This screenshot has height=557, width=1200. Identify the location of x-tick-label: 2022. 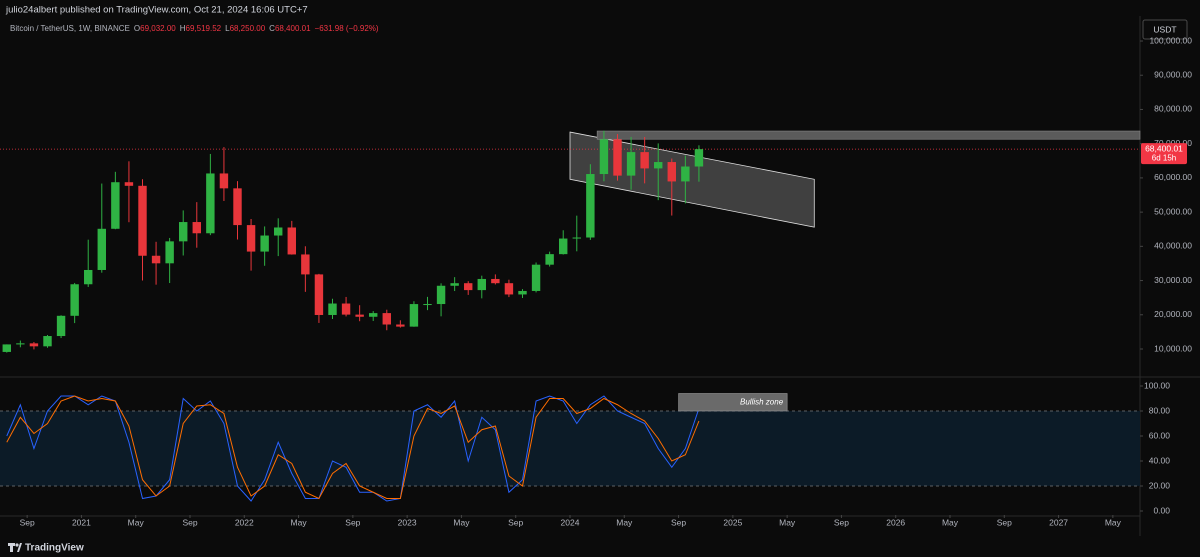
(244, 522).